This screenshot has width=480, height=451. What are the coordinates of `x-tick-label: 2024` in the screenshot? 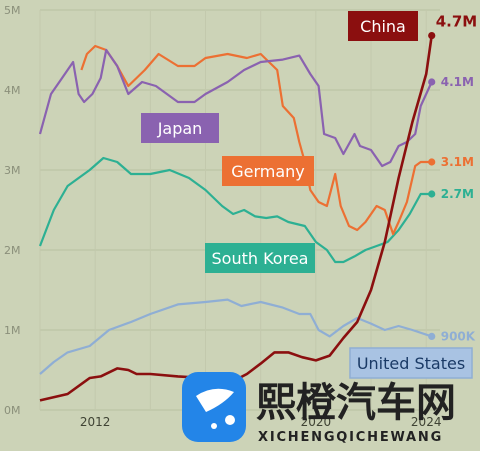 It's located at (426, 422).